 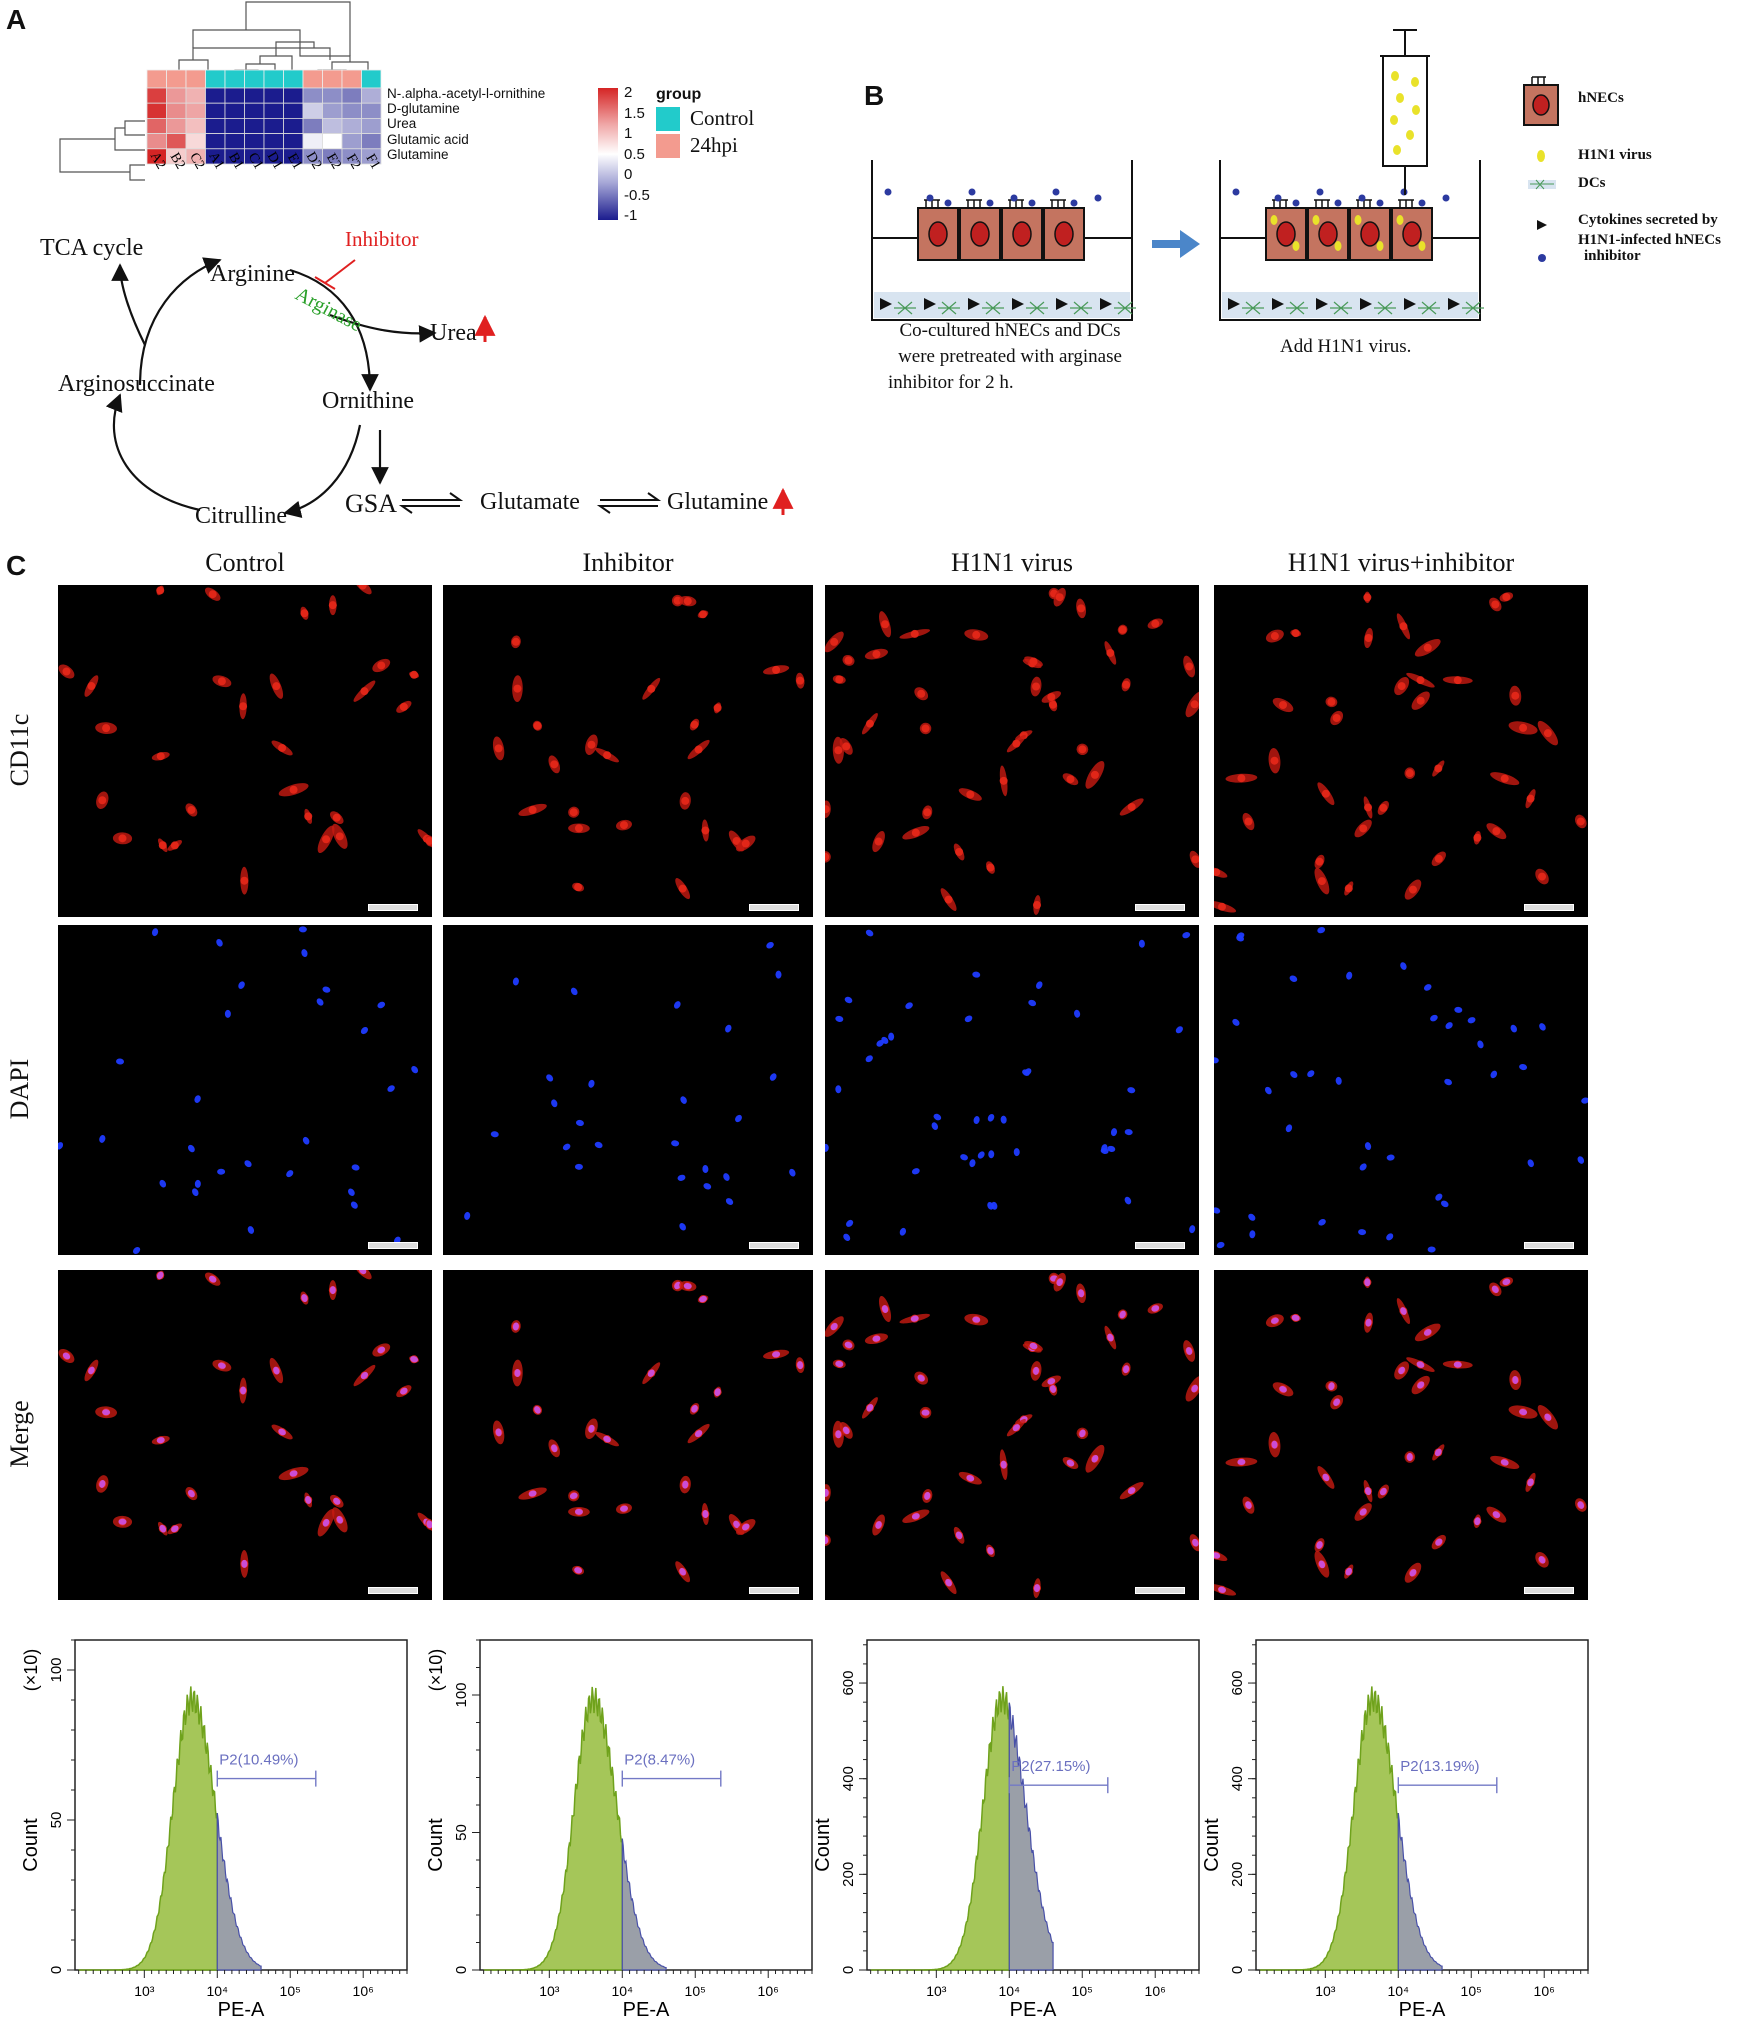 I want to click on scale-tick-label: 0.5, so click(x=634, y=154).